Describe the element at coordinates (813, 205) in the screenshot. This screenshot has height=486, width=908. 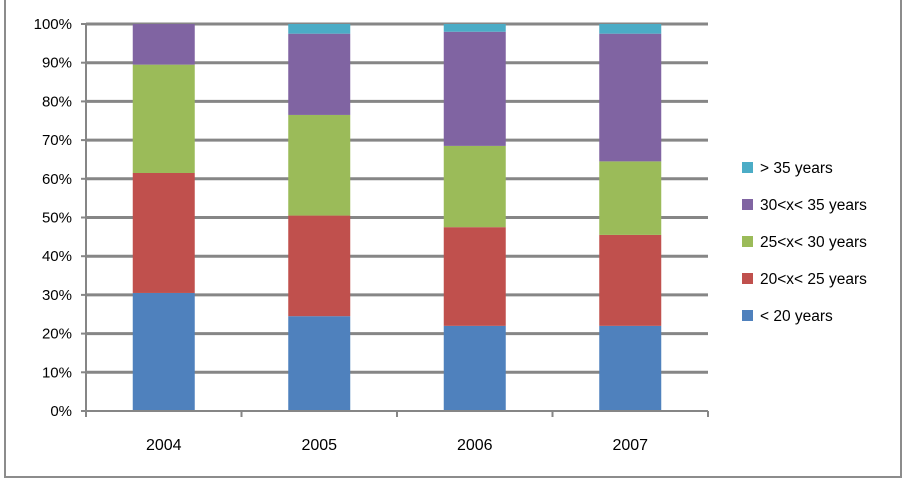
I see `legend-label: 30<x< 35 years` at that location.